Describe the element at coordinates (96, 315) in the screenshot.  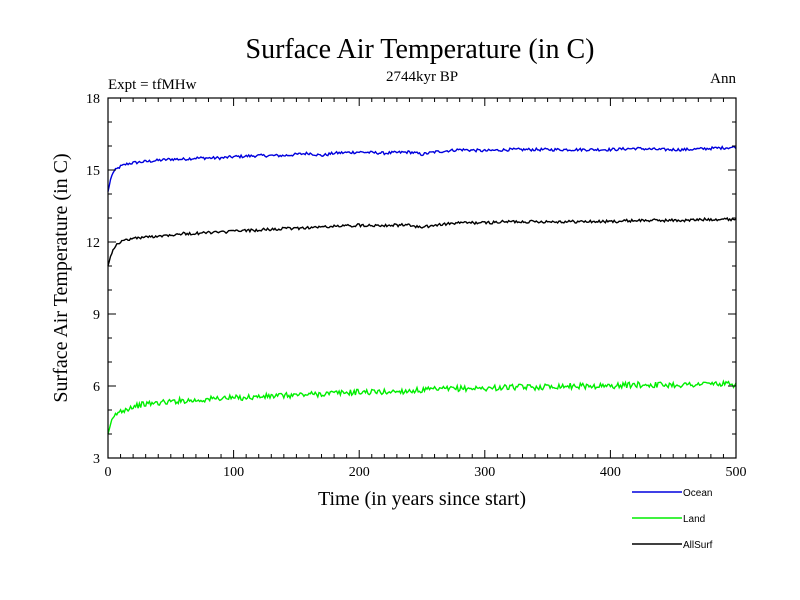
I see `y-tick-label: 9` at that location.